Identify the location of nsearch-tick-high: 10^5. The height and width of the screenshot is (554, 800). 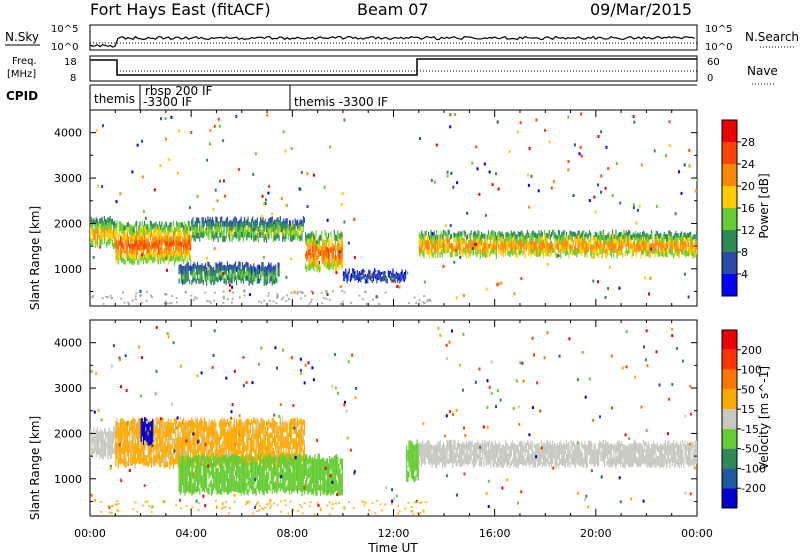
(718, 29).